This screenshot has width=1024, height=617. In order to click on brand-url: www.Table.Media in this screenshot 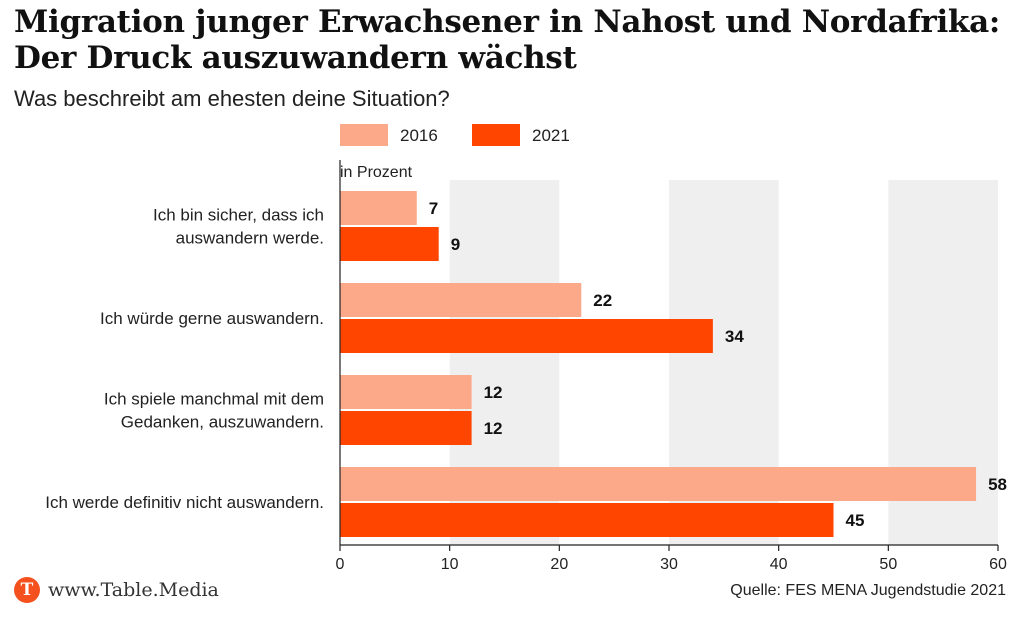, I will do `click(133, 590)`.